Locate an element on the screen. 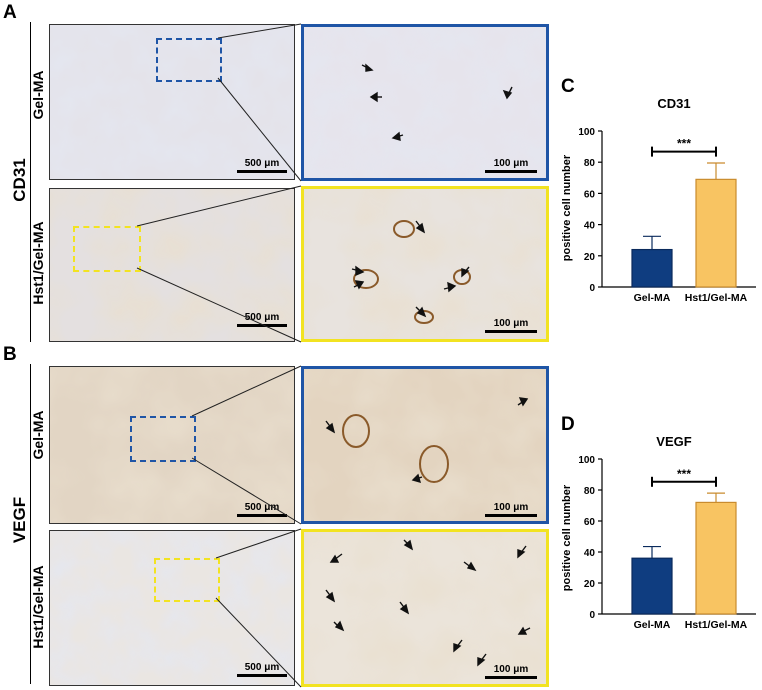 This screenshot has height=690, width=762. roi-box-vegf-gel is located at coordinates (163, 439).